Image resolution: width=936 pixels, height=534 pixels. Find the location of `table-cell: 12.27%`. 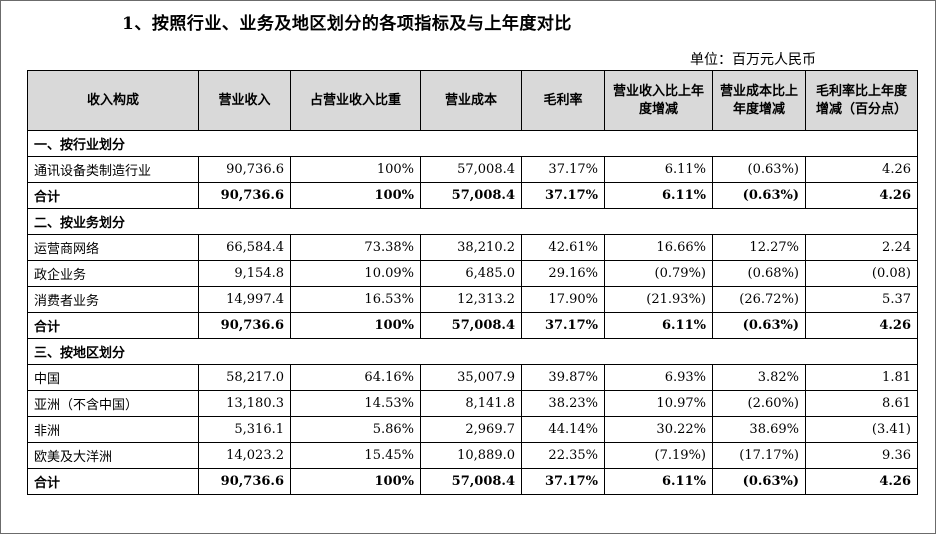

table-cell: 12.27% is located at coordinates (759, 247).